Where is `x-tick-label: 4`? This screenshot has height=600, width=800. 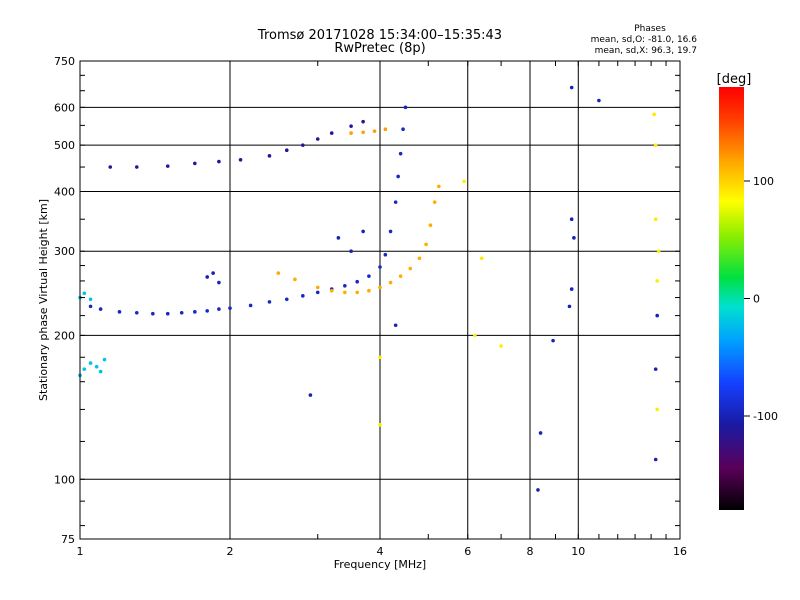 x-tick-label: 4 is located at coordinates (380, 551).